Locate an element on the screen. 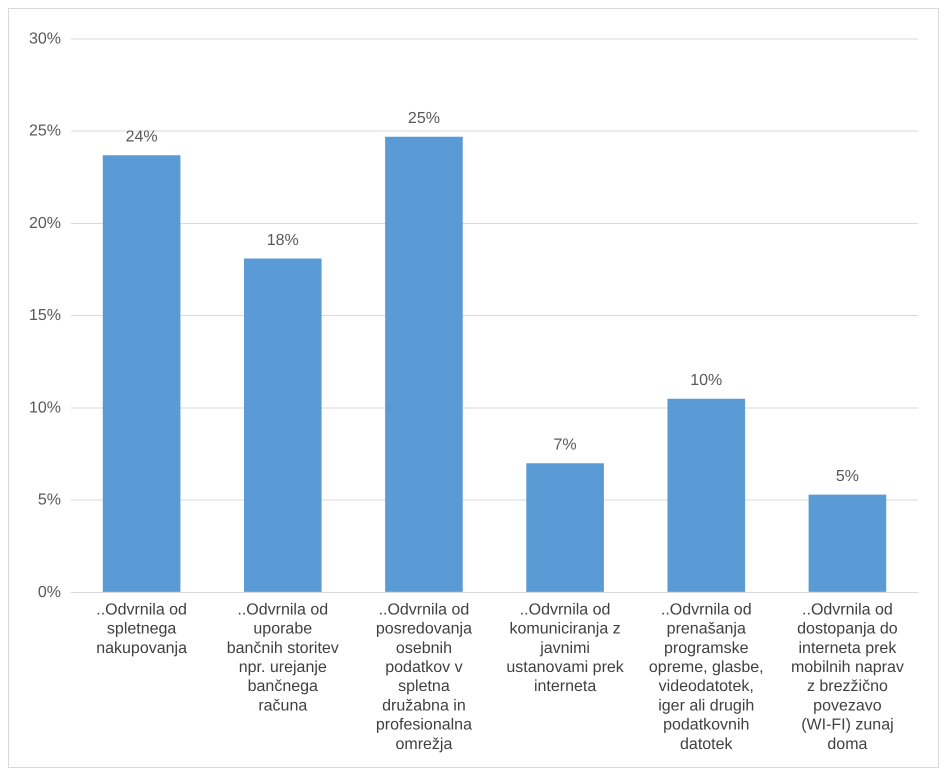 The width and height of the screenshot is (947, 776). data-label: 25% is located at coordinates (424, 119).